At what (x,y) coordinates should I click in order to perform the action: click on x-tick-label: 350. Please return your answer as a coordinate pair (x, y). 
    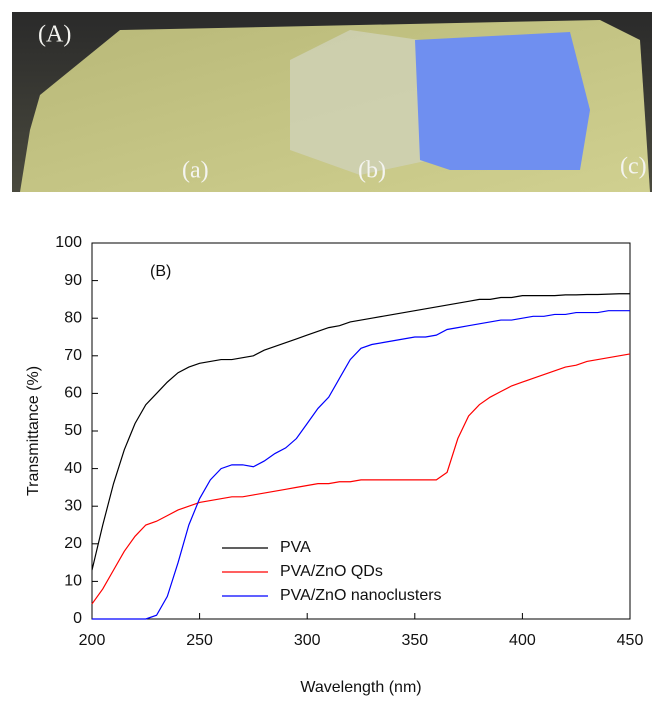
    Looking at the image, I should click on (414, 640).